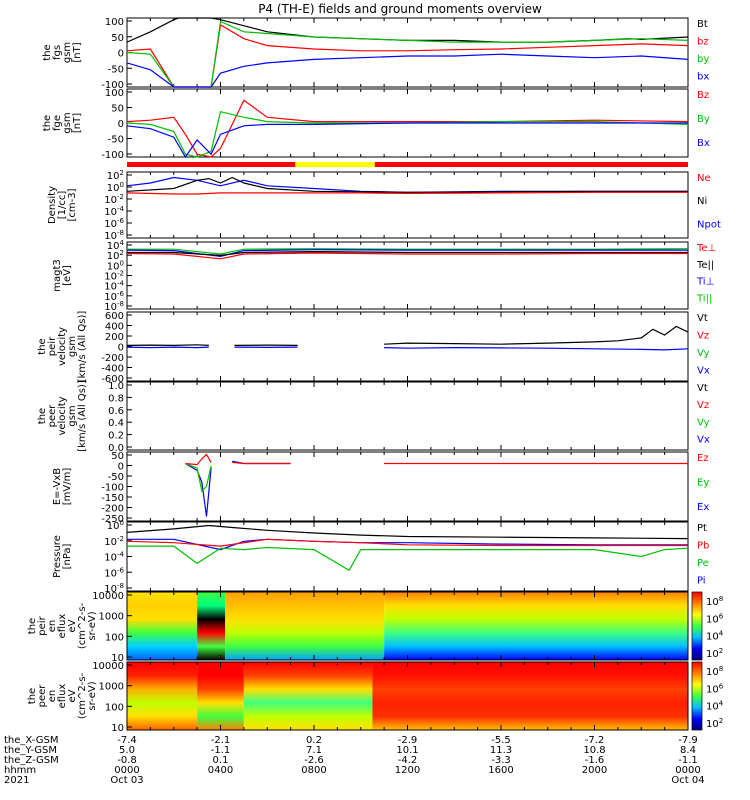 The image size is (750, 800). I want to click on y-tick-label: 10⁻⁸, so click(114, 306).